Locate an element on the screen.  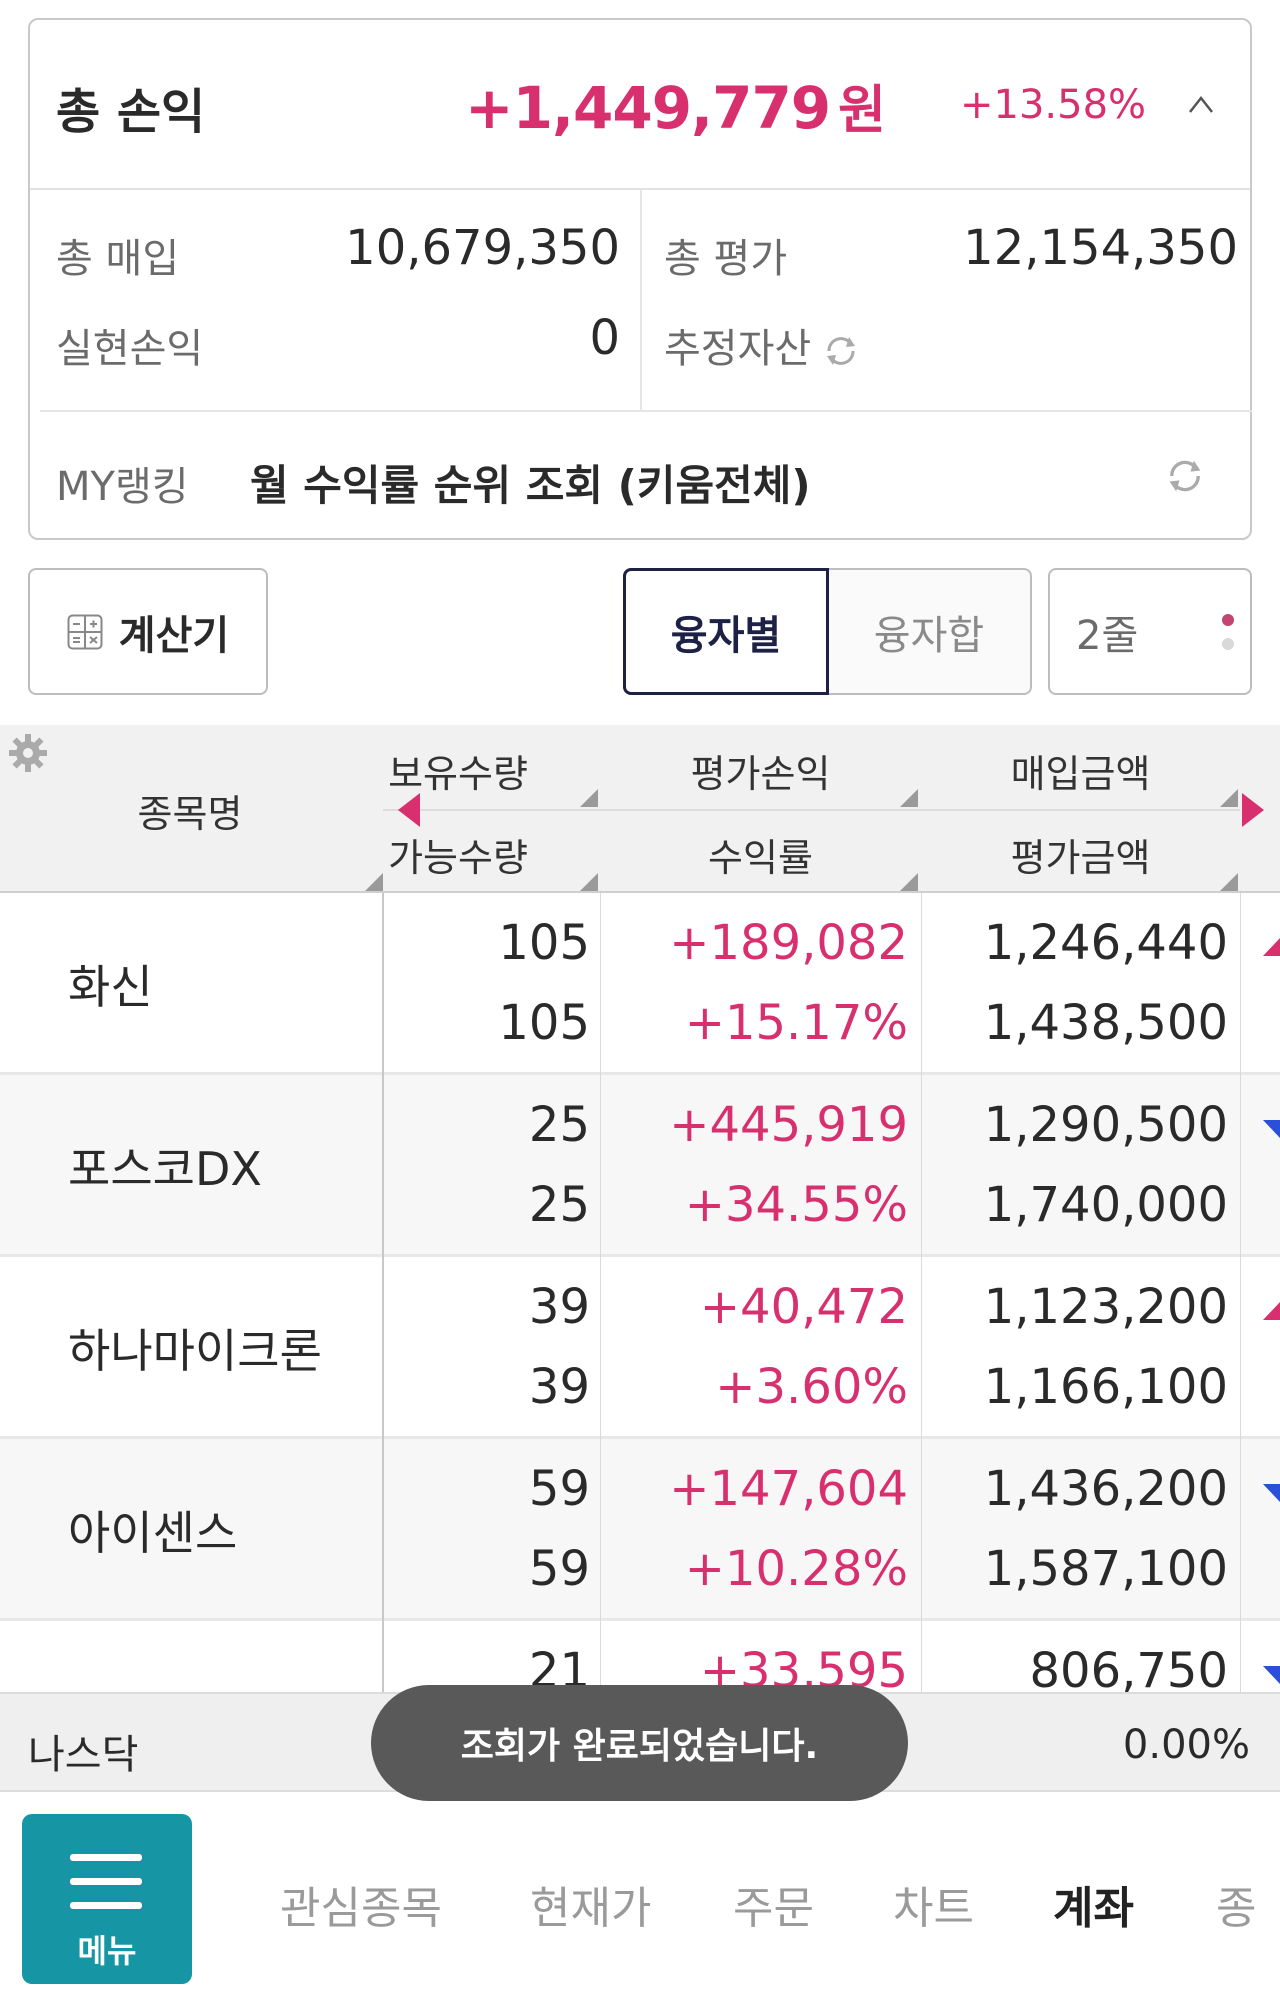
buy-amount: 1,436,200 is located at coordinates (1105, 1489).